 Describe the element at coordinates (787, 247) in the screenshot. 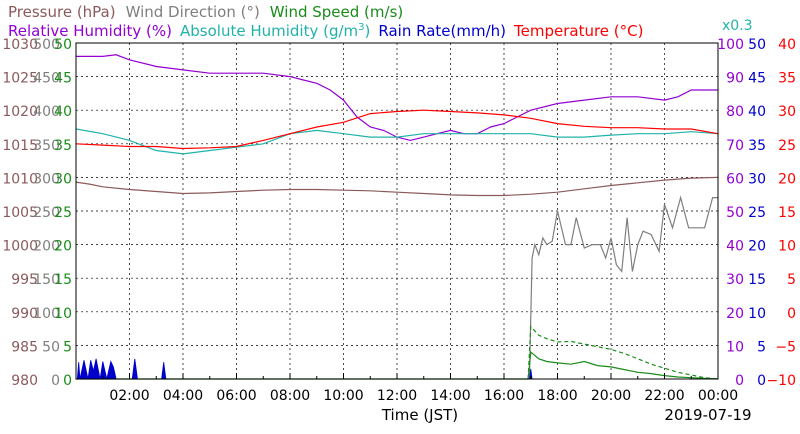

I see `temperature-tick-label: 10` at that location.